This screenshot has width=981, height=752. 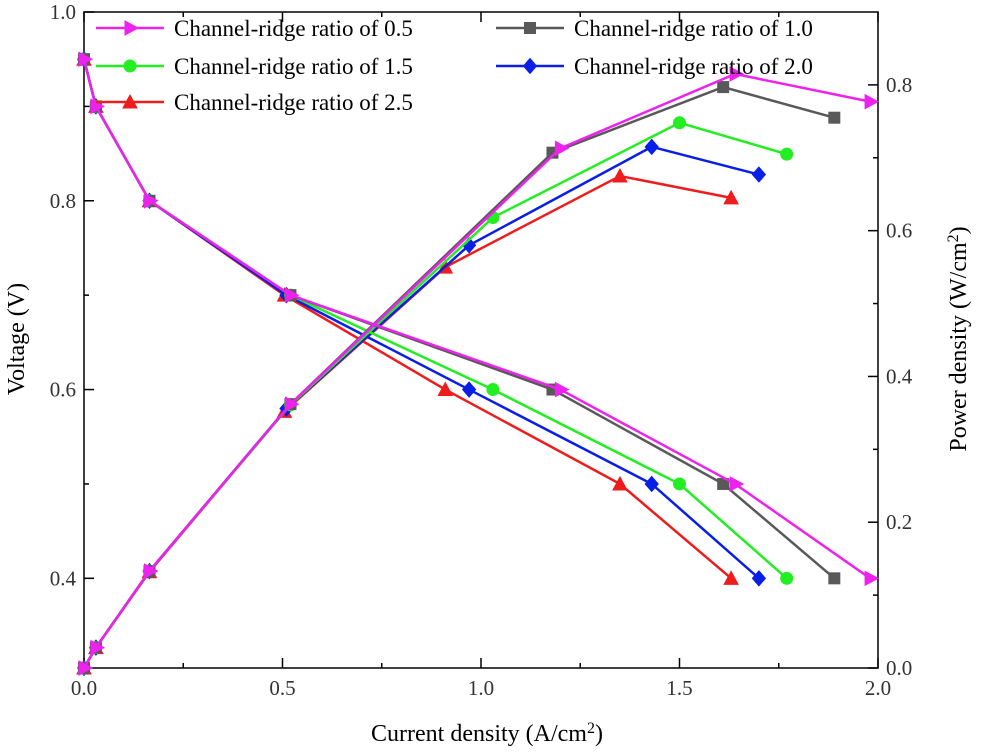 What do you see at coordinates (63, 390) in the screenshot?
I see `y-left-tick-label: 0.6` at bounding box center [63, 390].